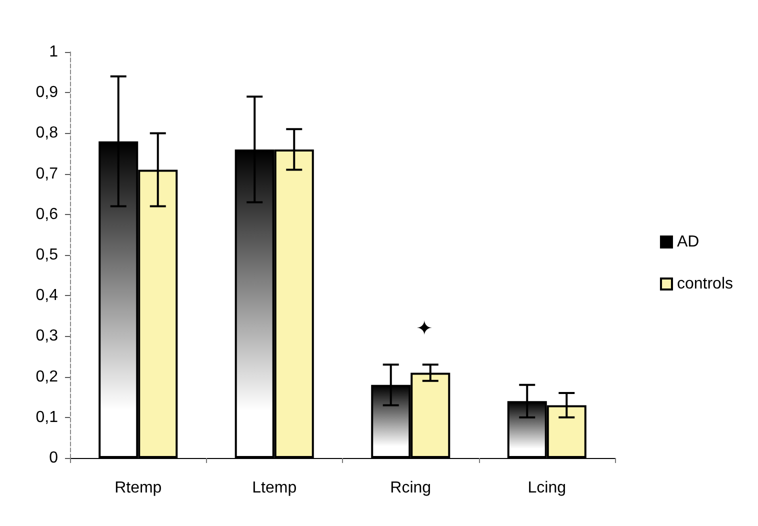  I want to click on legend-label: AD, so click(688, 242).